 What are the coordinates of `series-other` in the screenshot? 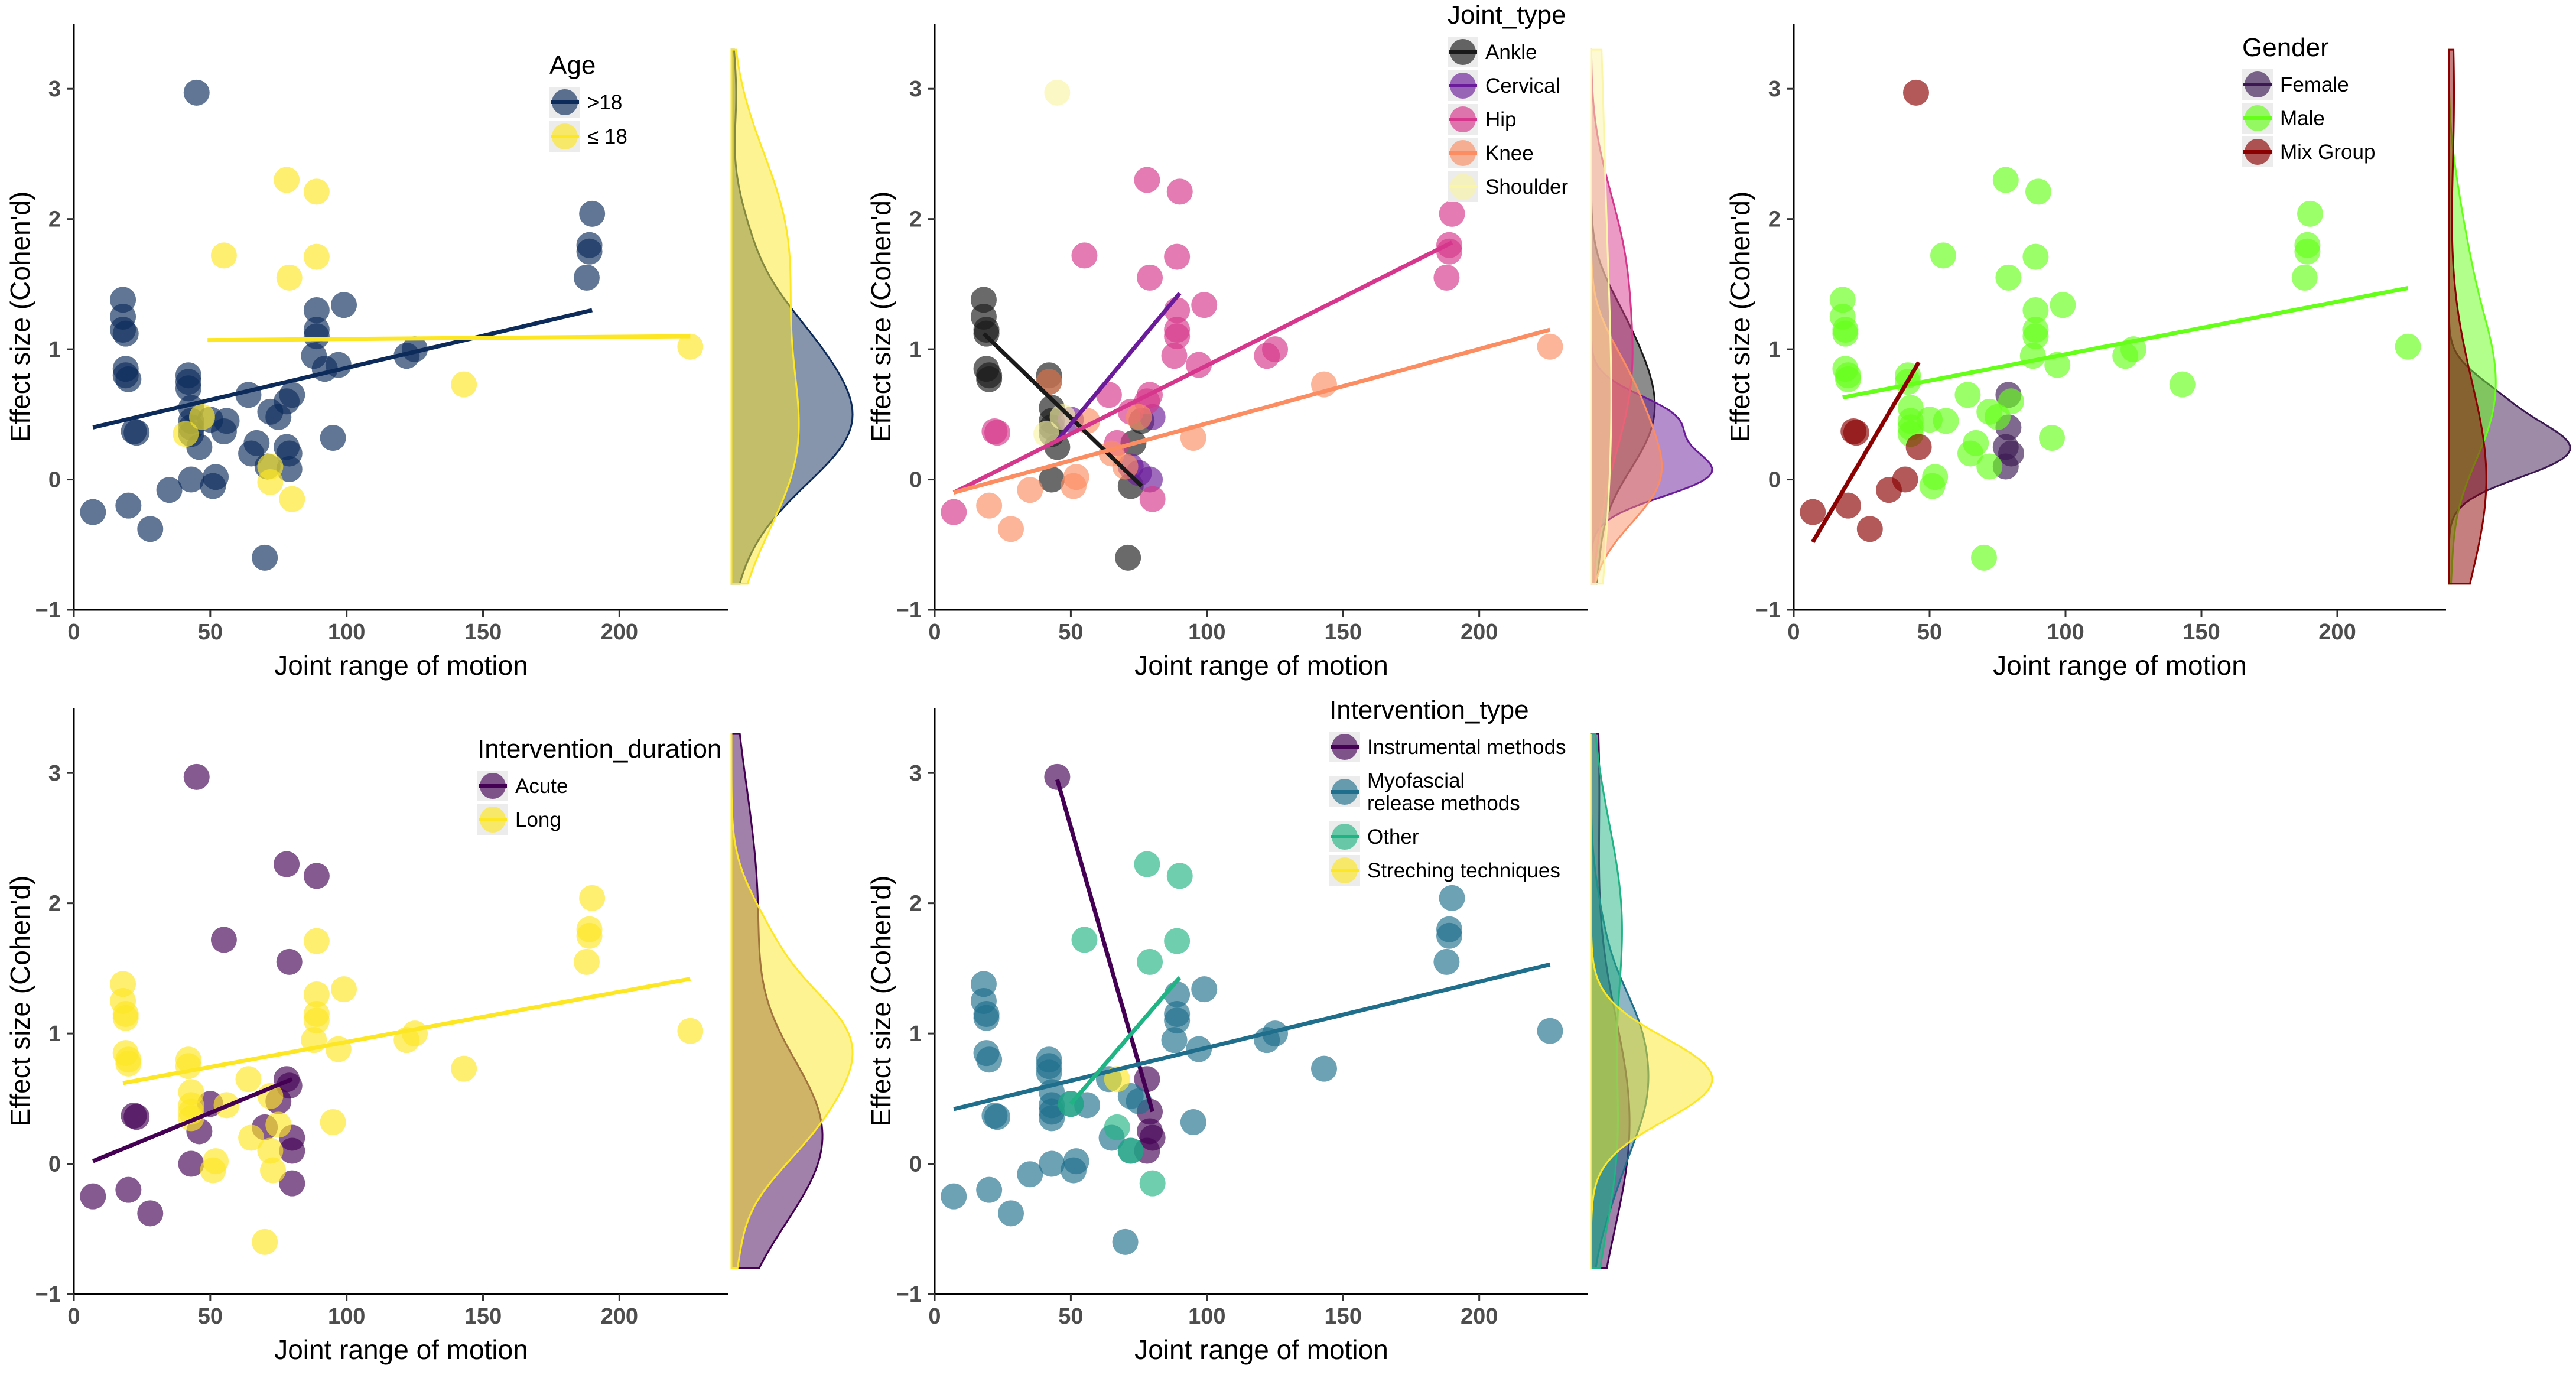 It's located at (1125, 1024).